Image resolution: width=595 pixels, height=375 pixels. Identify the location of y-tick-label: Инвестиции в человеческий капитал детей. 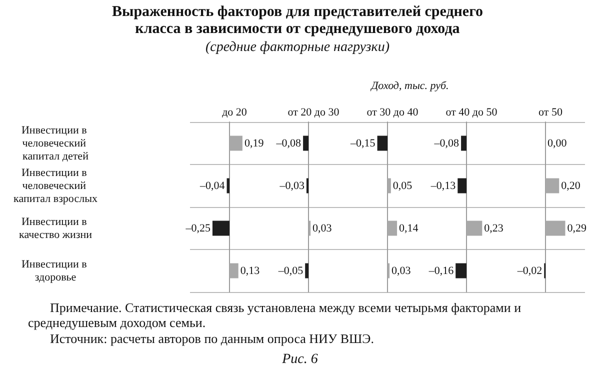
(55, 143).